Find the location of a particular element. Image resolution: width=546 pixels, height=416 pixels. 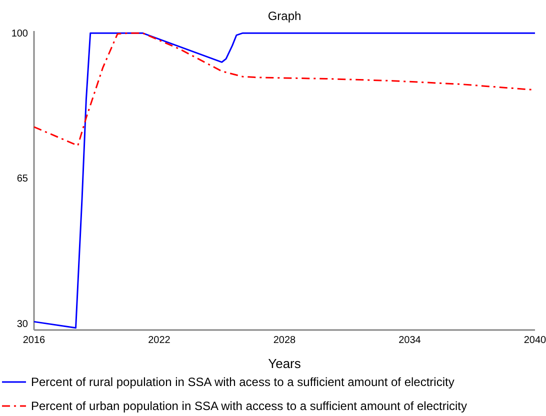

legend-label: Percent of urban population in SSA with access to a sufficient amount of electricity is located at coordinates (249, 406).